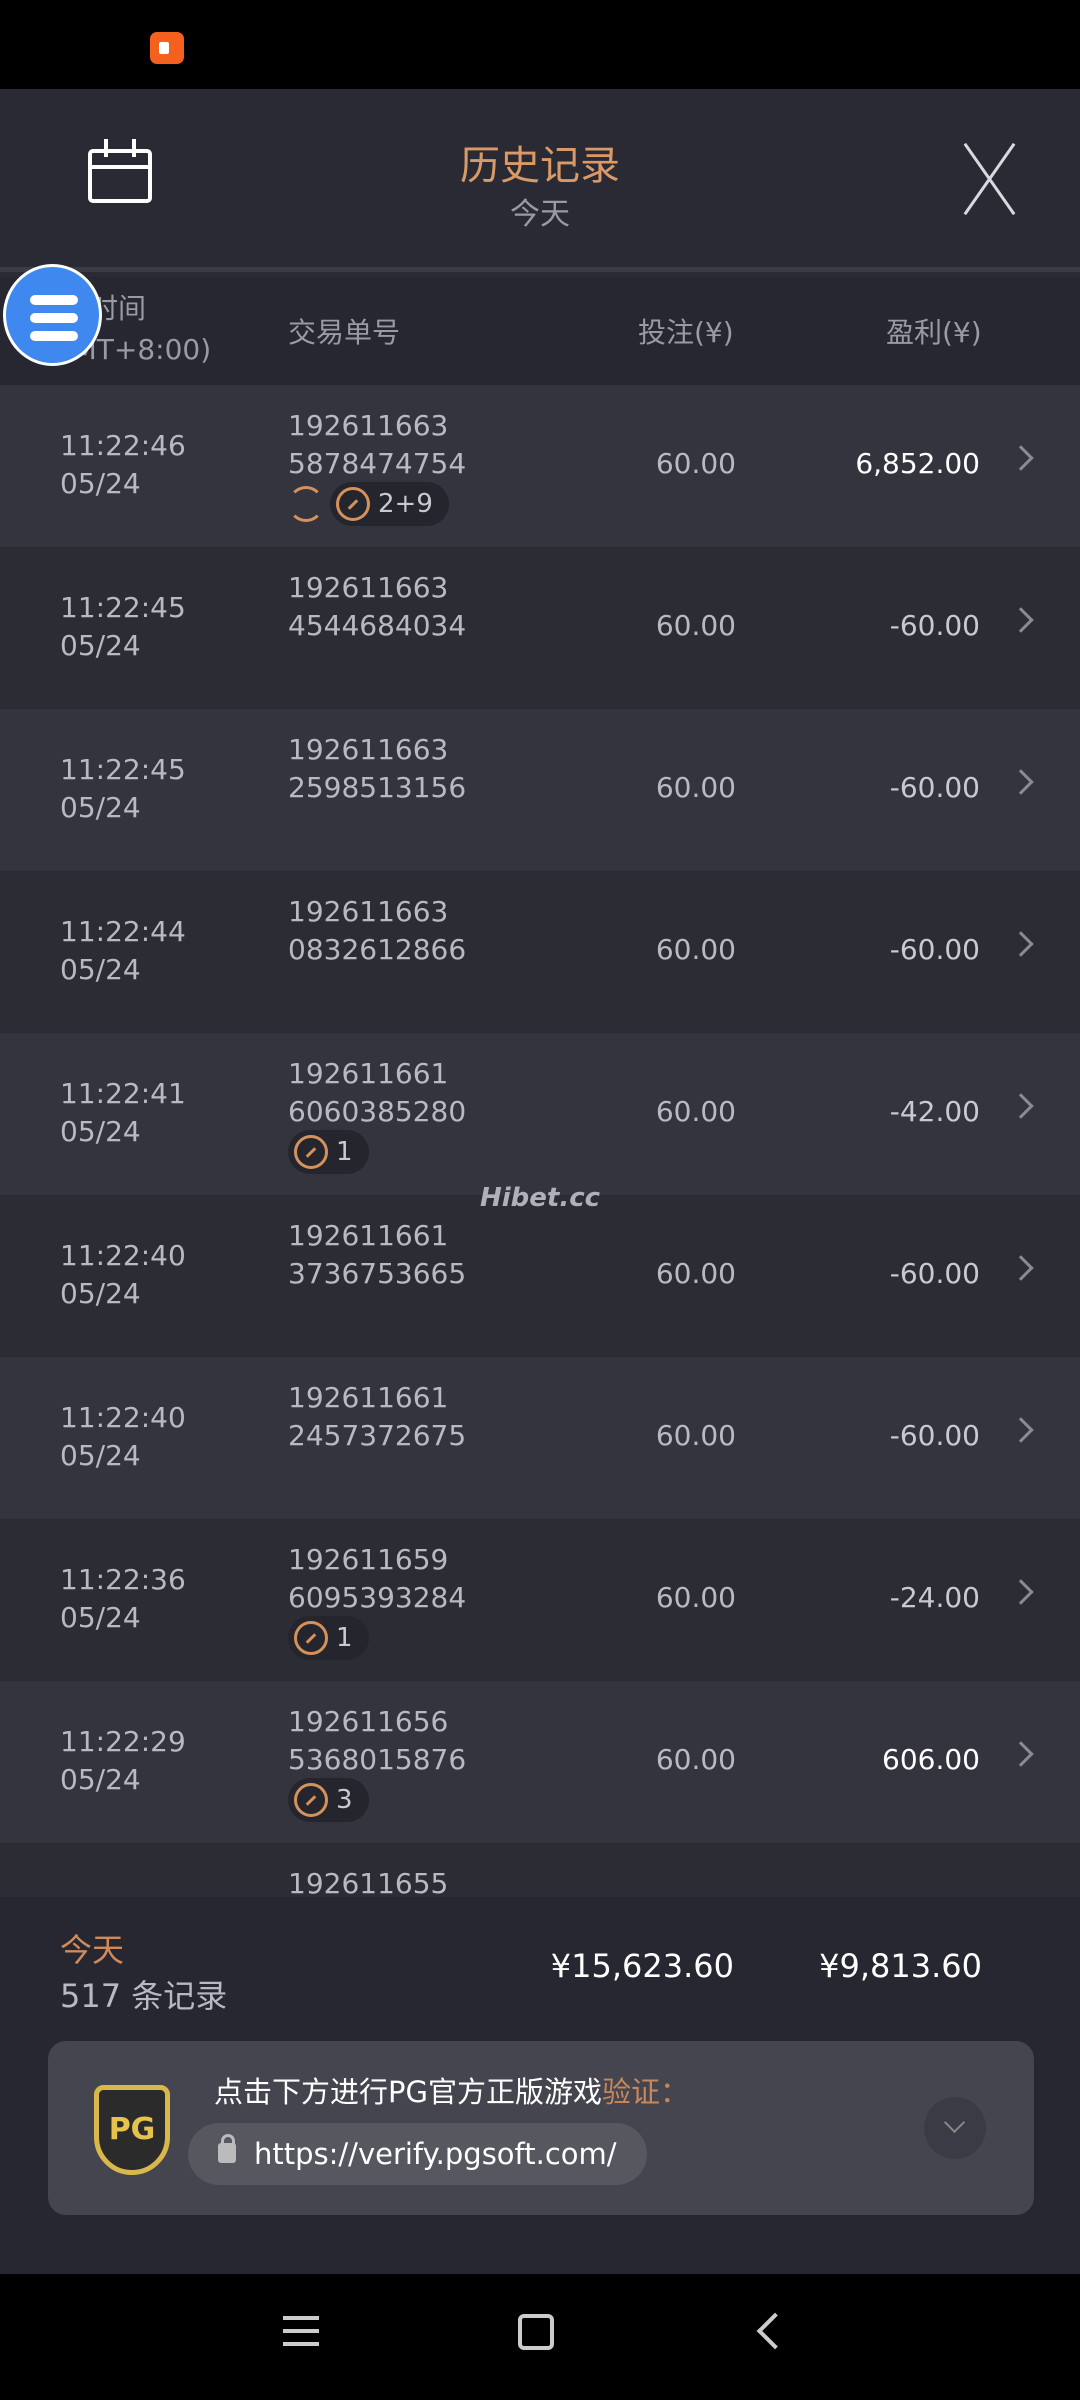 The height and width of the screenshot is (2400, 1080). What do you see at coordinates (931, 1759) in the screenshot?
I see `row-profit: 606.00` at bounding box center [931, 1759].